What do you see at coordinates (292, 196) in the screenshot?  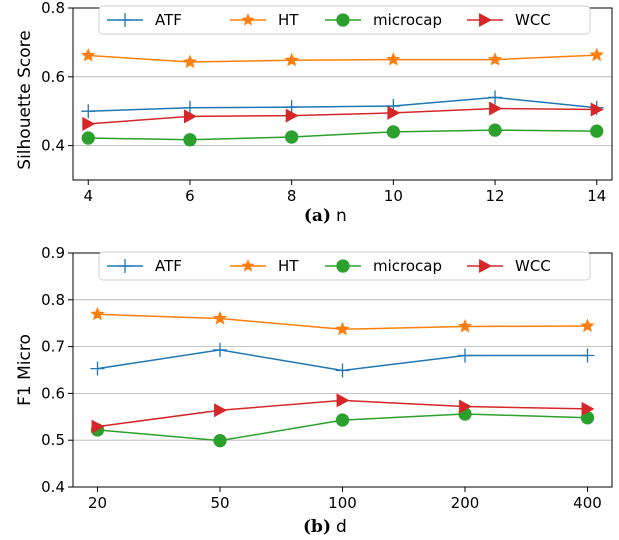 I see `chart-a-xtick-label: 8` at bounding box center [292, 196].